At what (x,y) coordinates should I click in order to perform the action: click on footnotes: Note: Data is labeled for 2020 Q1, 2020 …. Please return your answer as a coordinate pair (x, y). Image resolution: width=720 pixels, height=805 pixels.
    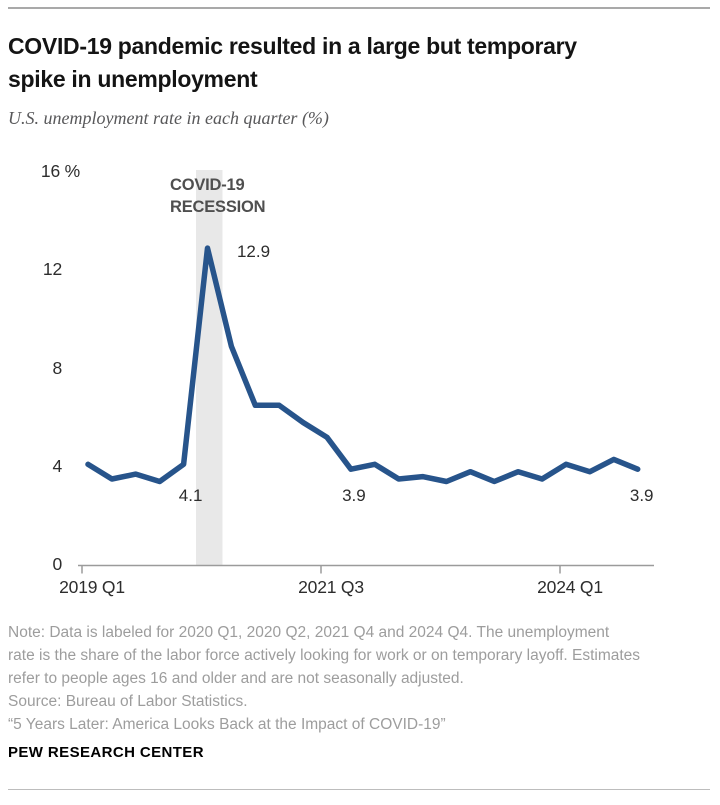
    Looking at the image, I should click on (363, 678).